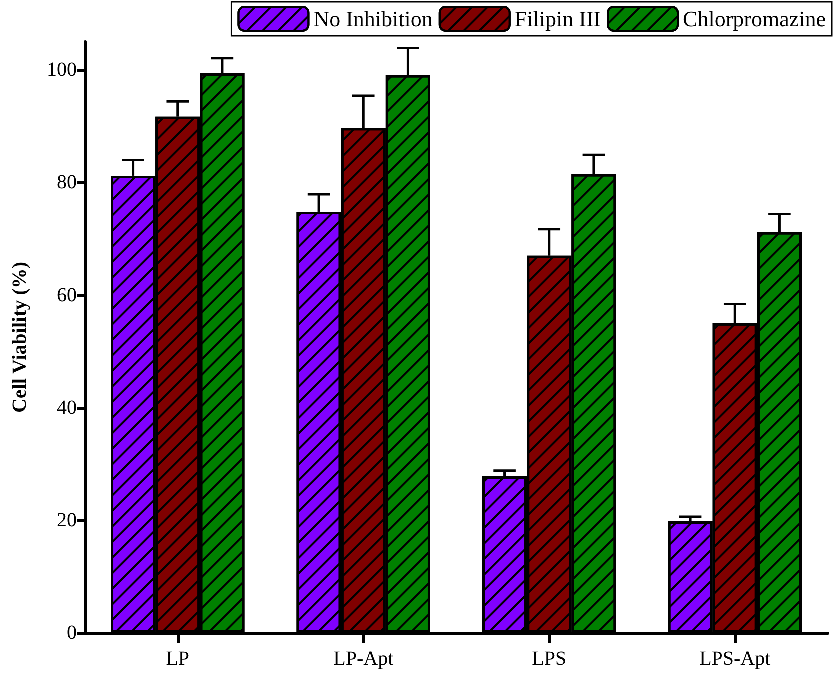 The width and height of the screenshot is (836, 683). What do you see at coordinates (20, 338) in the screenshot?
I see `y-axis-title: Cell Viability (%)` at bounding box center [20, 338].